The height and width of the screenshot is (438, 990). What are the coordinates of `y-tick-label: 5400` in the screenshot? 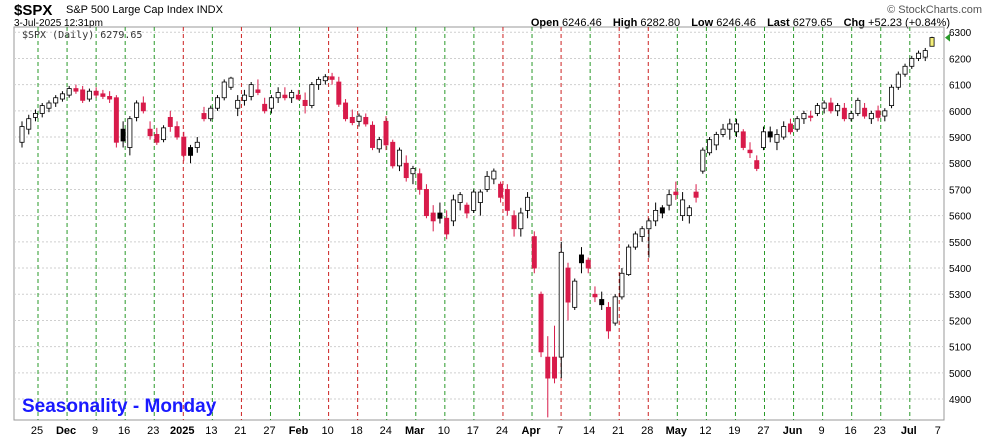 It's located at (960, 269).